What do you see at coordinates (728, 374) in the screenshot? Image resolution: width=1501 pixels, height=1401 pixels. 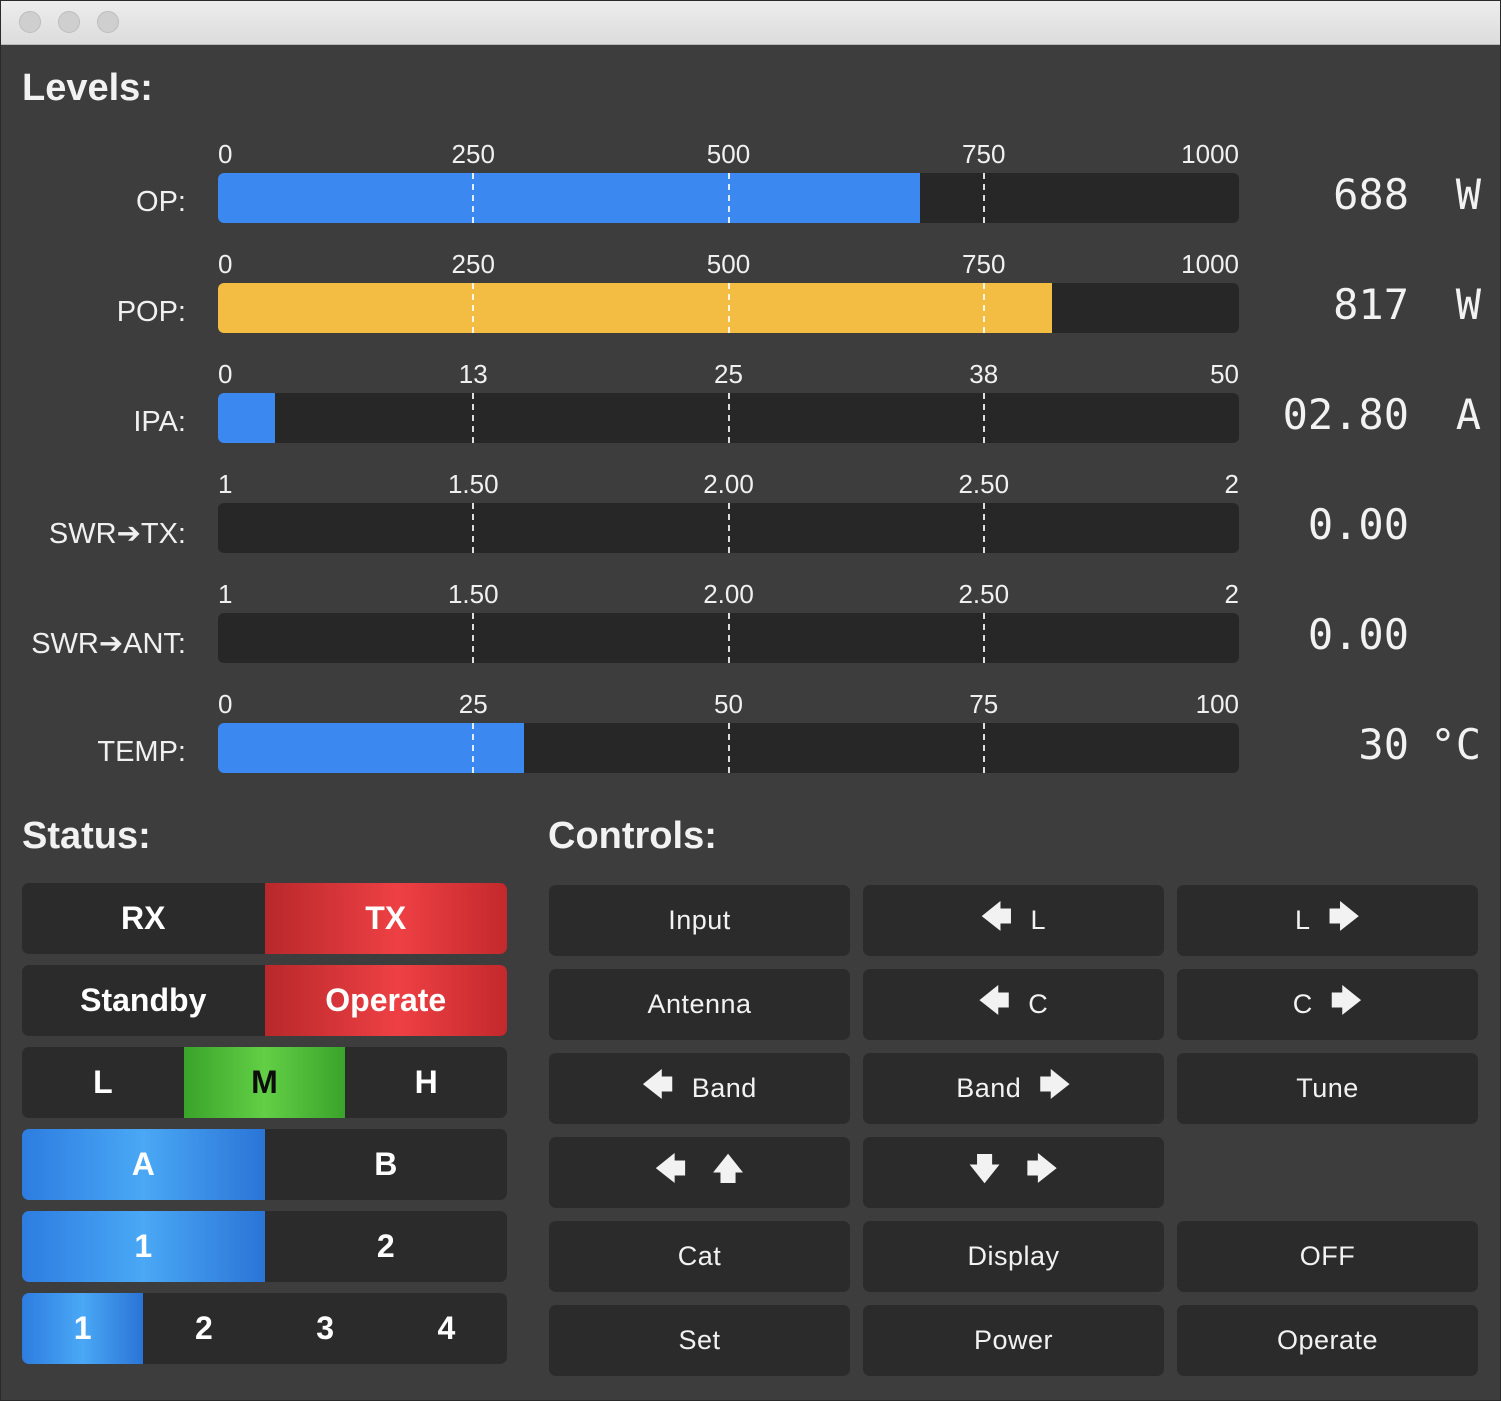 I see `scale-label: 25` at bounding box center [728, 374].